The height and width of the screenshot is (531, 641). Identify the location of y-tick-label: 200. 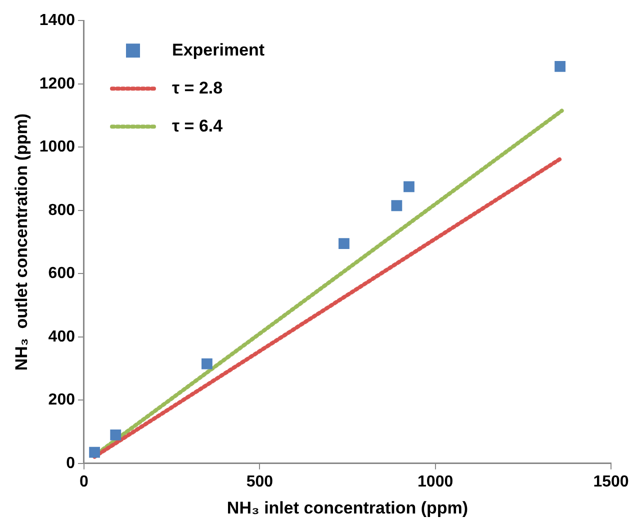
(62, 400).